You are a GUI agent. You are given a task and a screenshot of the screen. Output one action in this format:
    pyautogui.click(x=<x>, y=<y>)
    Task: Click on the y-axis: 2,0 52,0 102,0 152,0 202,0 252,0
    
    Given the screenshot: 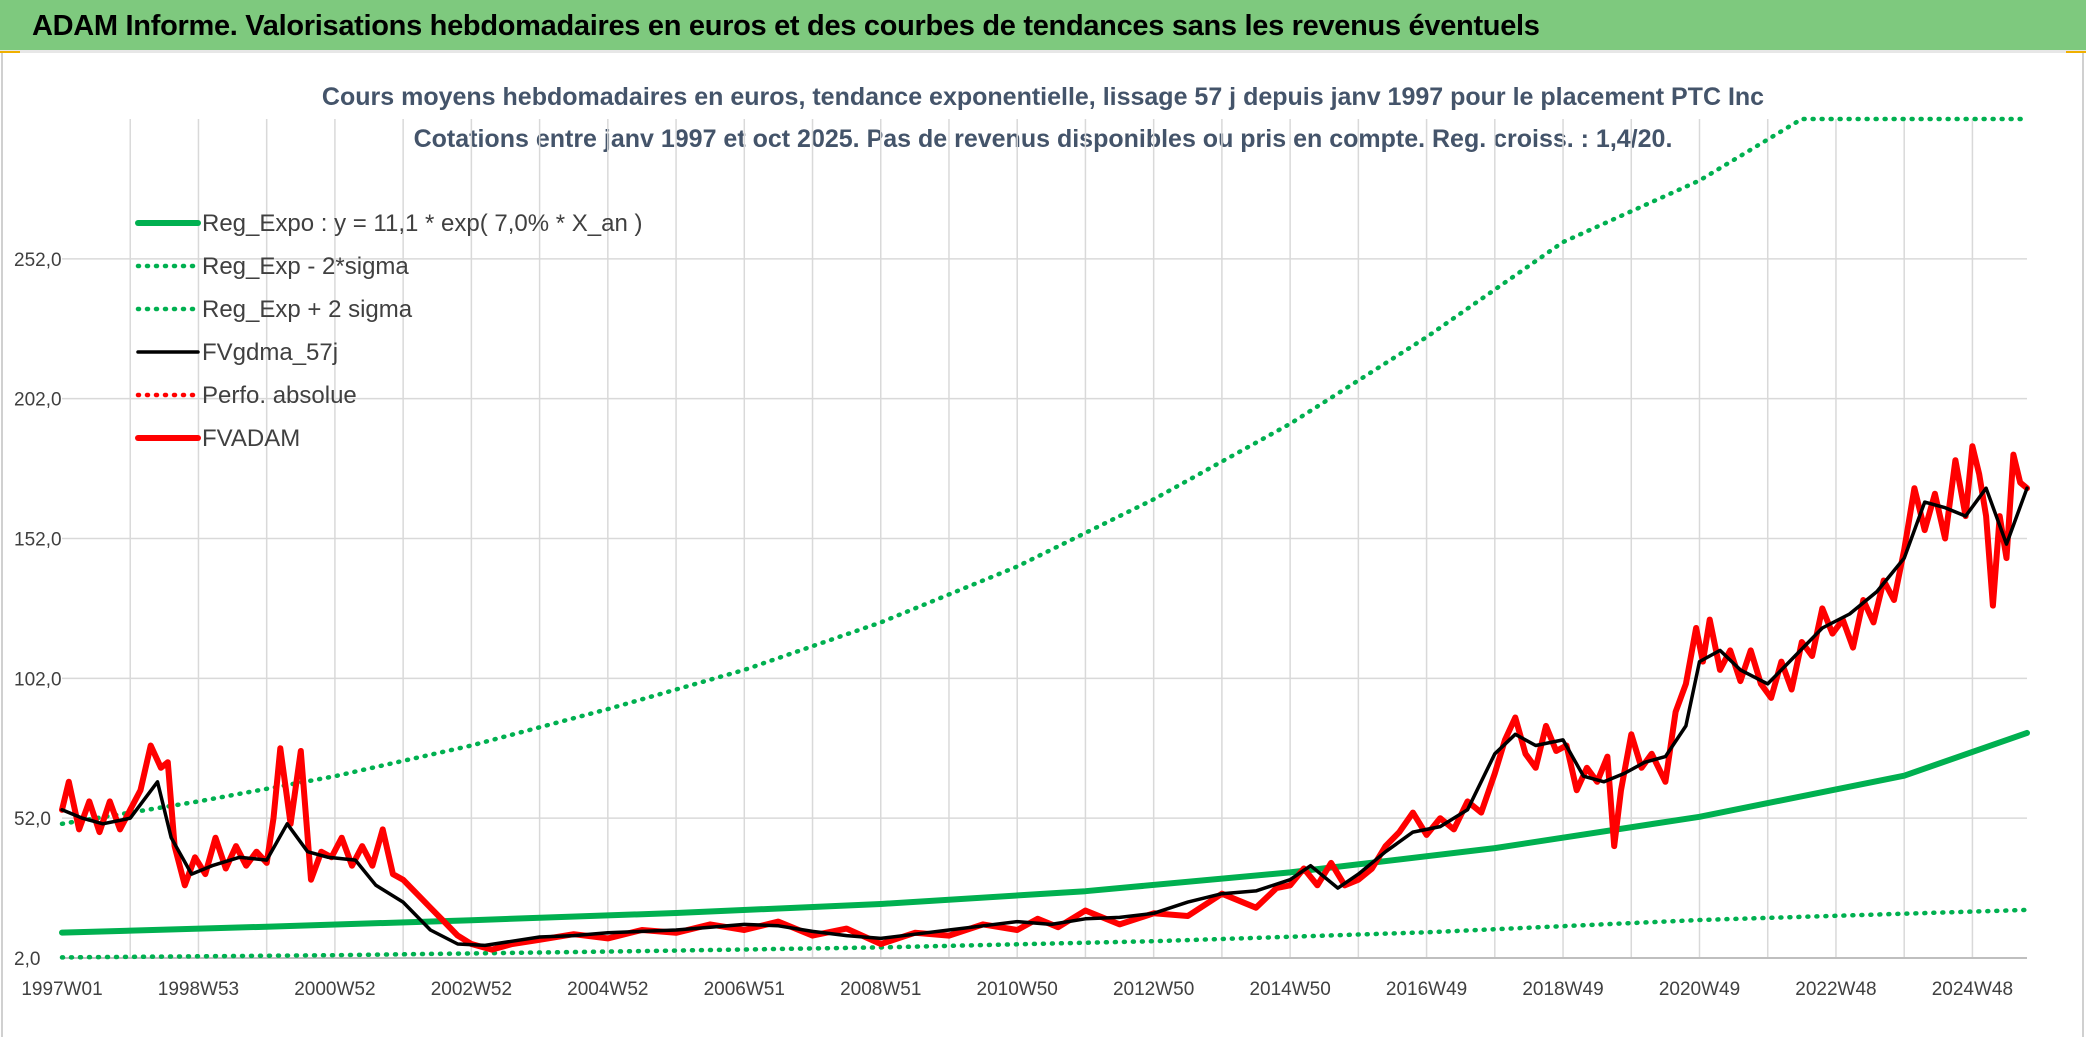 What is the action you would take?
    pyautogui.click(x=38, y=610)
    